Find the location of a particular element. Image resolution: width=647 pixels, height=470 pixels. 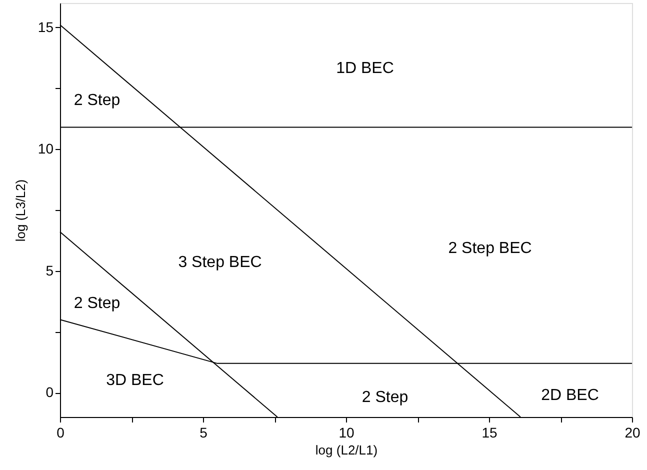

x-tick-label: 20 is located at coordinates (632, 432).